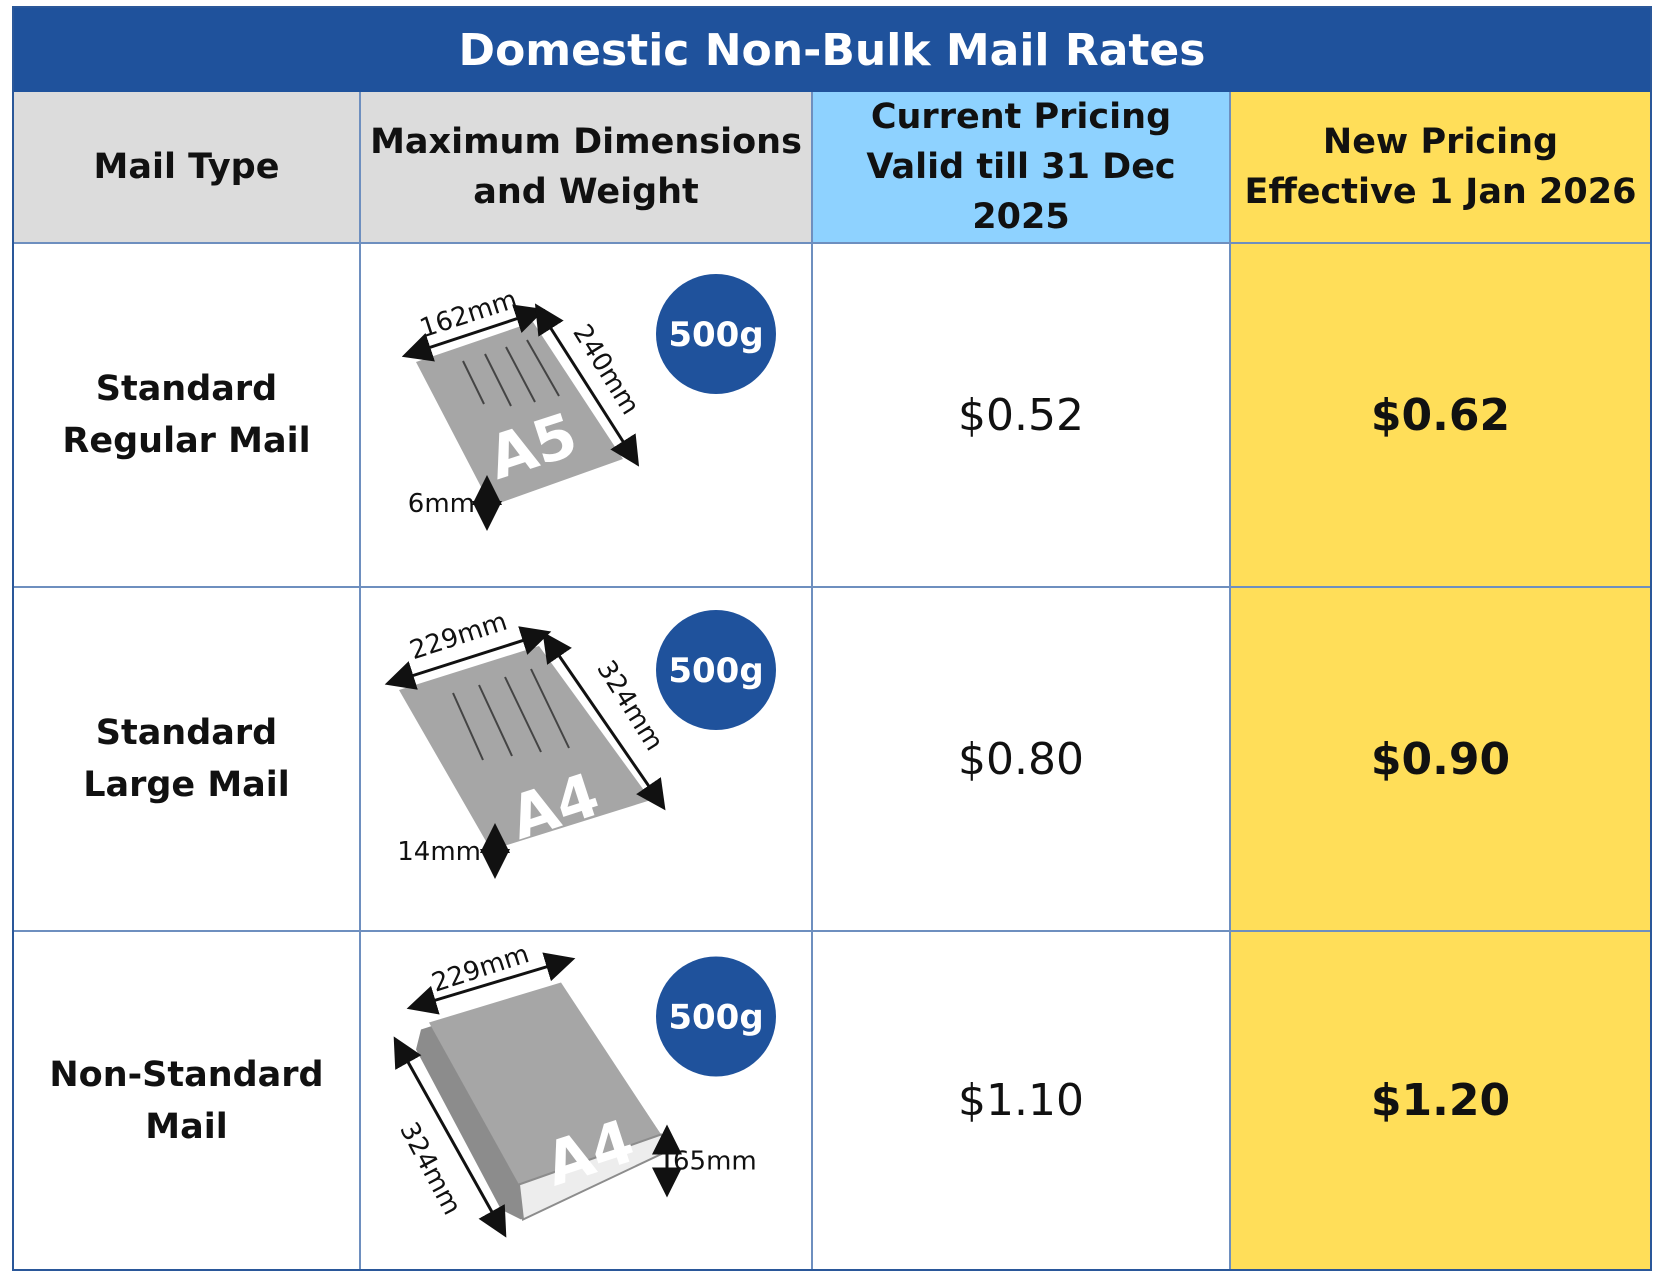  Describe the element at coordinates (1440, 142) in the screenshot. I see `header-new-line1: New Pricing` at that location.